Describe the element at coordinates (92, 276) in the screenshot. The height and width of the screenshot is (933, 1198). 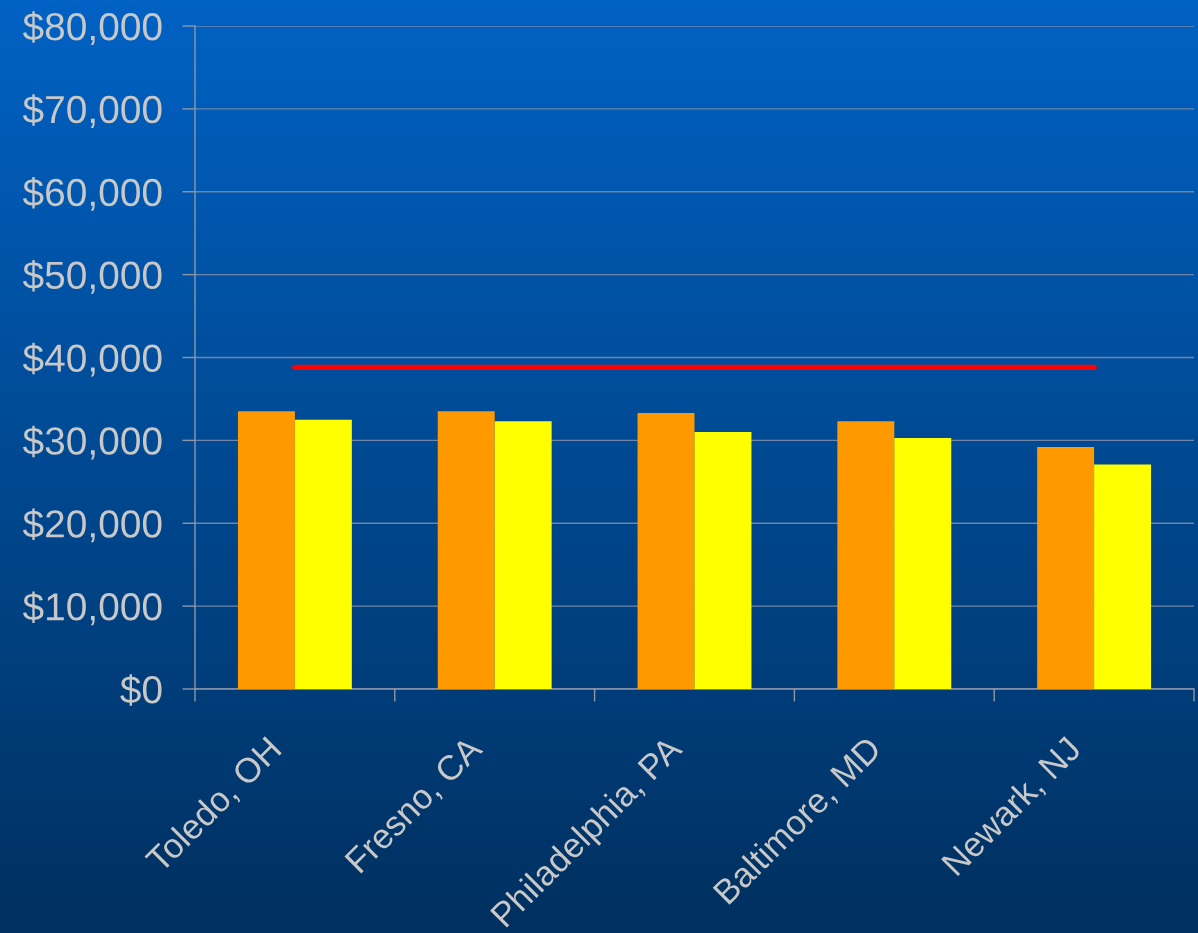
I see `y-tick-label: $50,000` at that location.